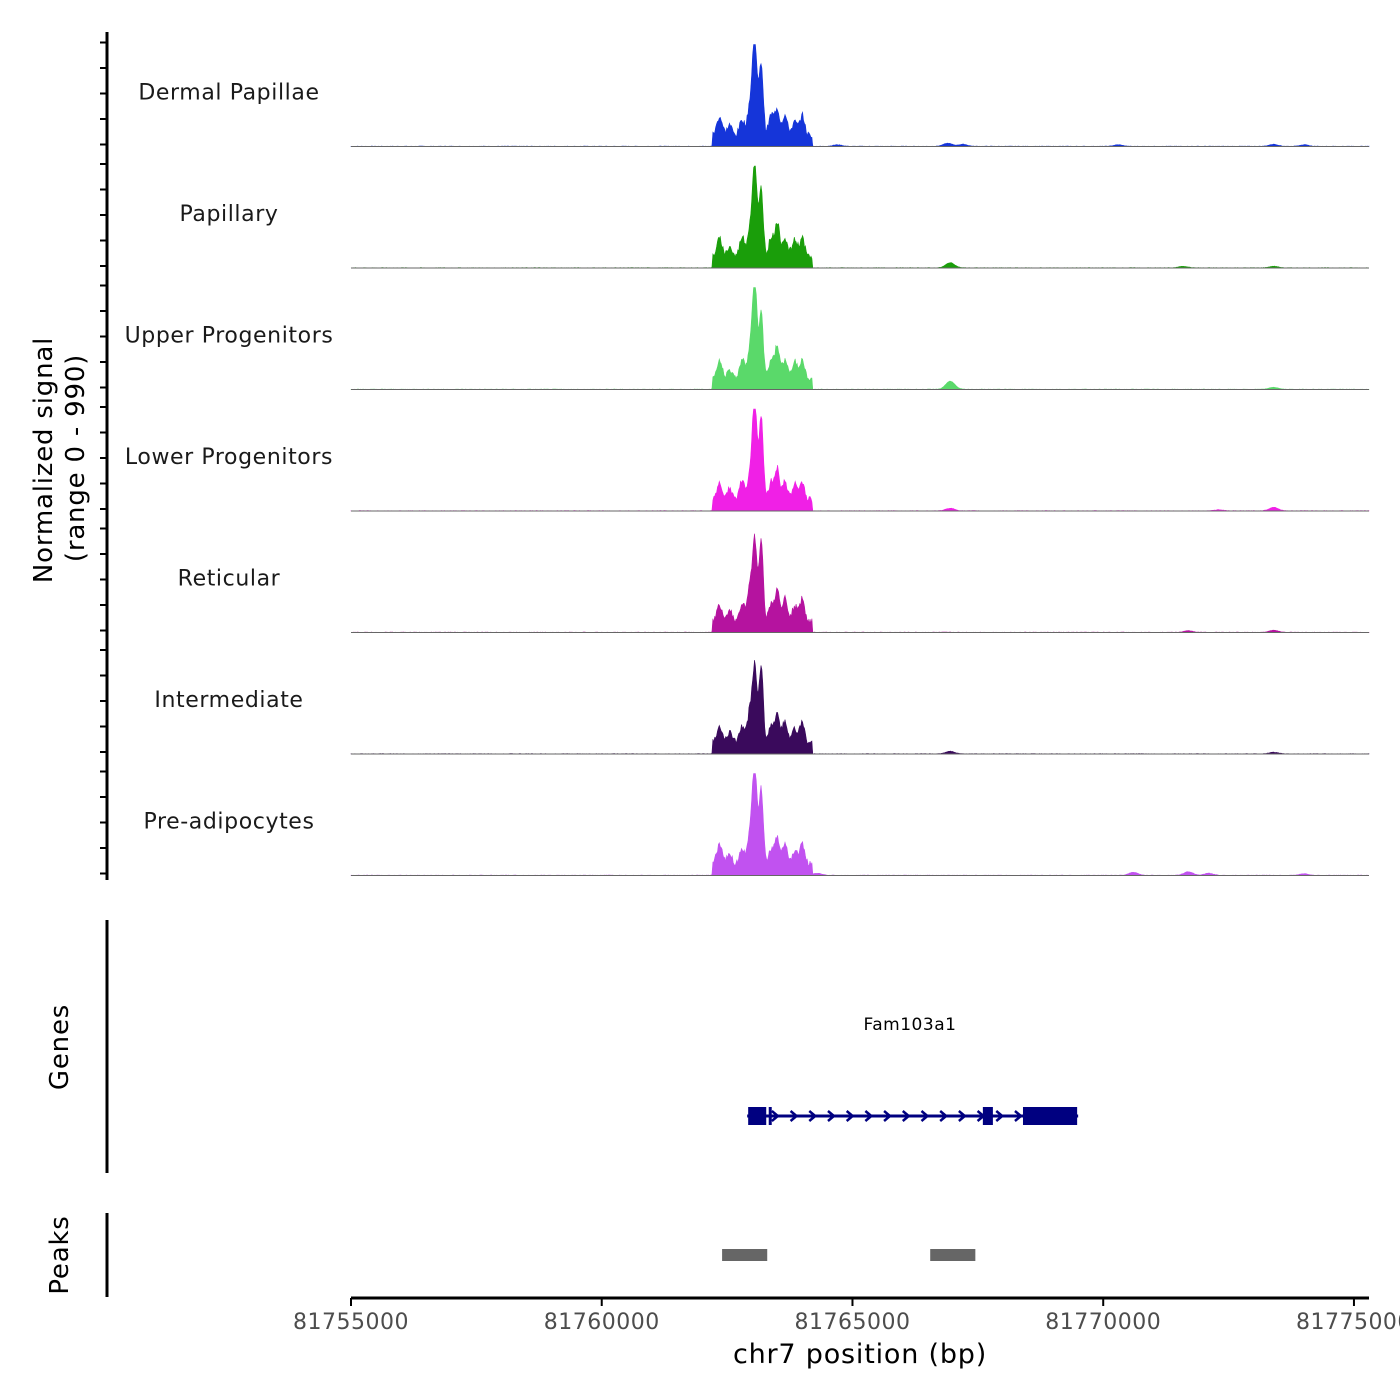 The height and width of the screenshot is (1400, 1400). Describe the element at coordinates (1348, 1322) in the screenshot. I see `x-tick-label-4: 81775000` at that location.